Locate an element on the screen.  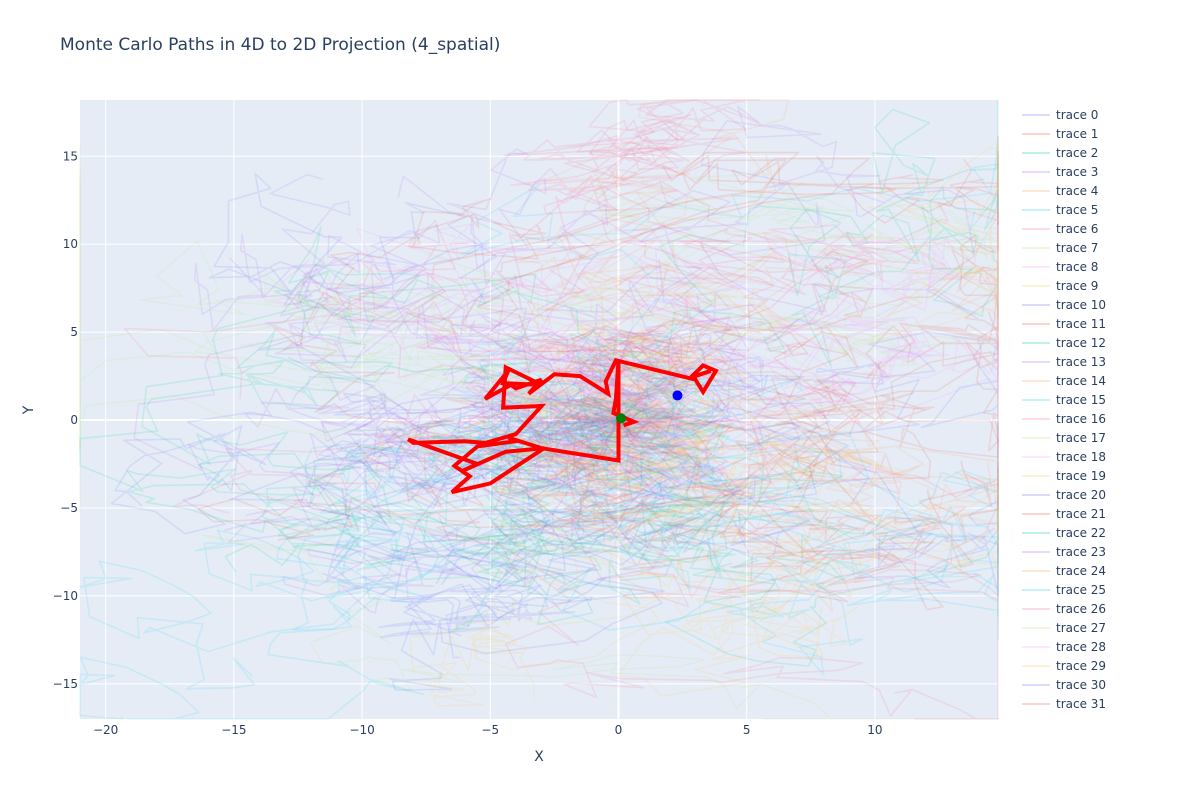
legend-item: trace 26 is located at coordinates (1064, 609).